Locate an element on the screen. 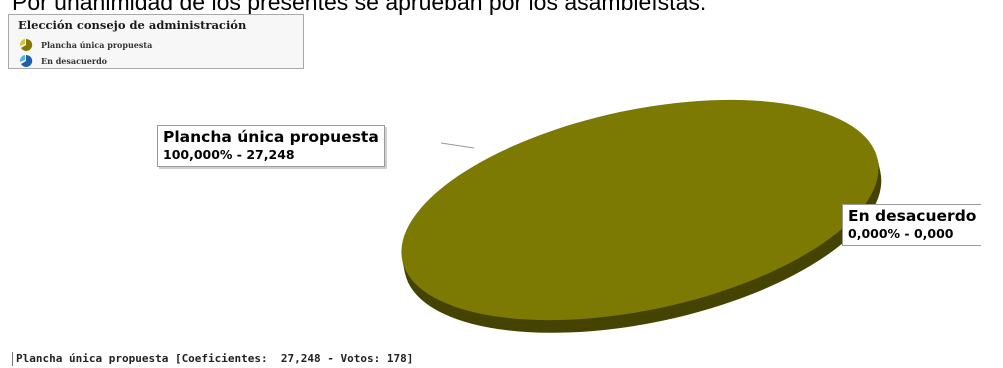 The image size is (1003, 368). legend-label: En desacuerdo is located at coordinates (74, 61).